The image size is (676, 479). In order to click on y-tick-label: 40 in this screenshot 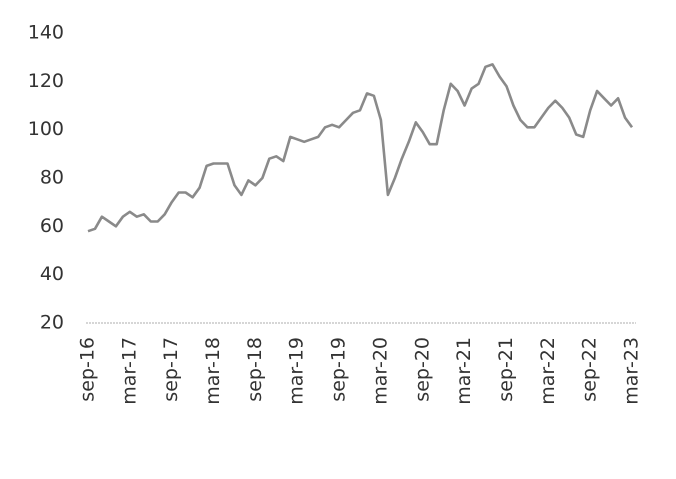, I will do `click(52, 274)`.